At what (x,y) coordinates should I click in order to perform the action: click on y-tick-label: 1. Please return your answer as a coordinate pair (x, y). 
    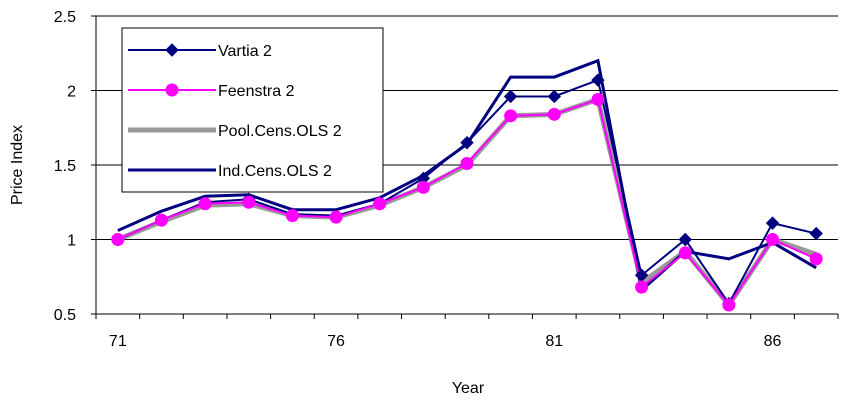
    Looking at the image, I should click on (71, 241).